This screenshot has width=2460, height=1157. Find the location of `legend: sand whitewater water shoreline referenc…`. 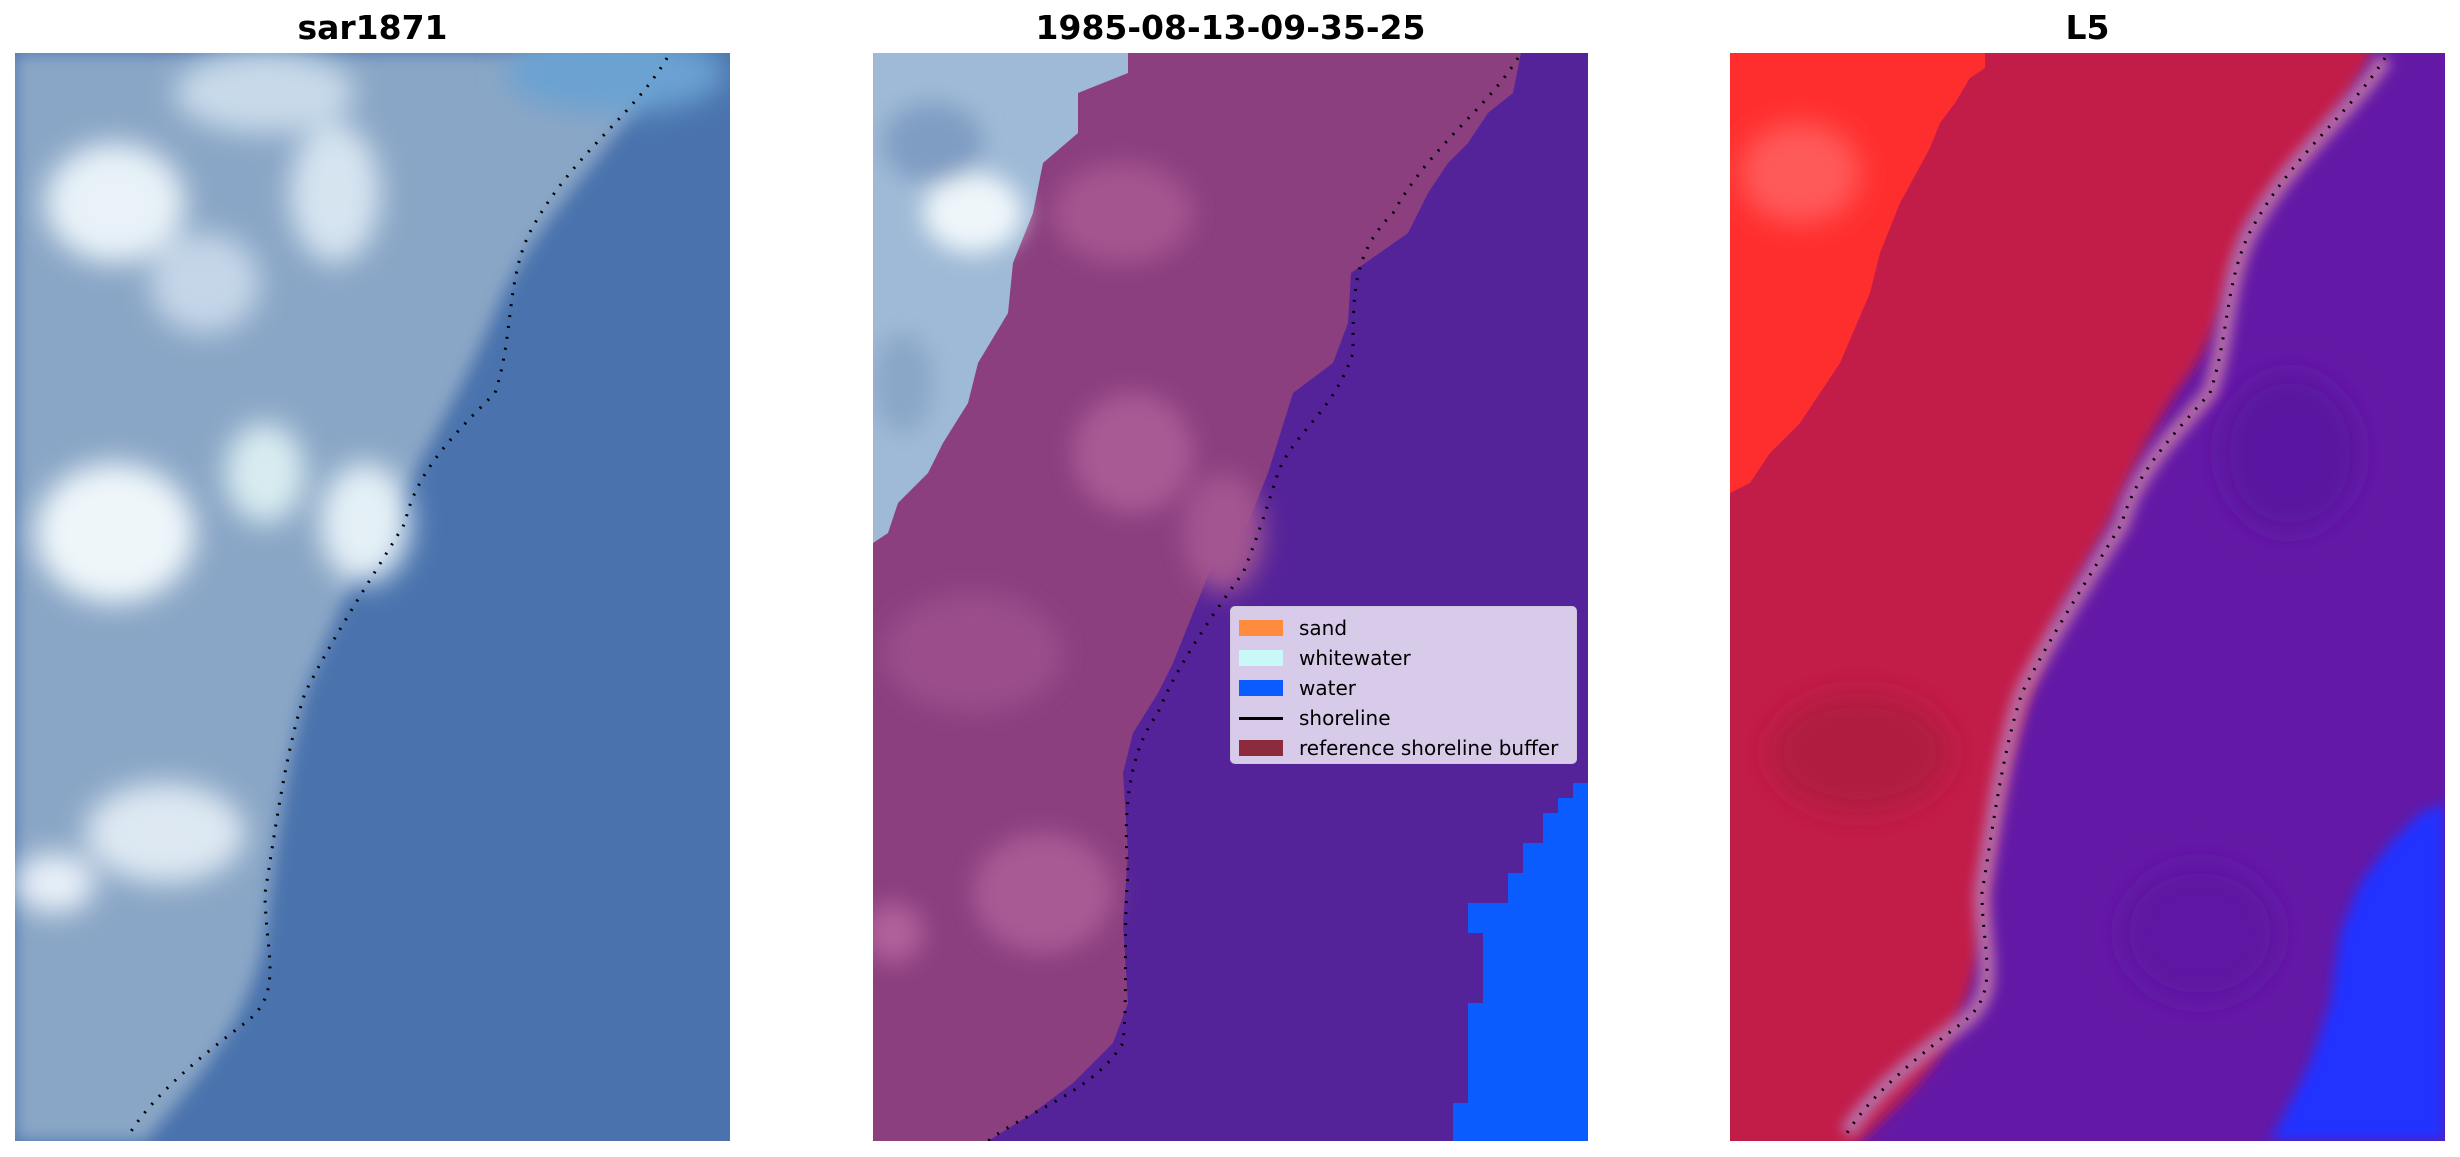

legend: sand whitewater water shoreline referenc… is located at coordinates (1403, 685).